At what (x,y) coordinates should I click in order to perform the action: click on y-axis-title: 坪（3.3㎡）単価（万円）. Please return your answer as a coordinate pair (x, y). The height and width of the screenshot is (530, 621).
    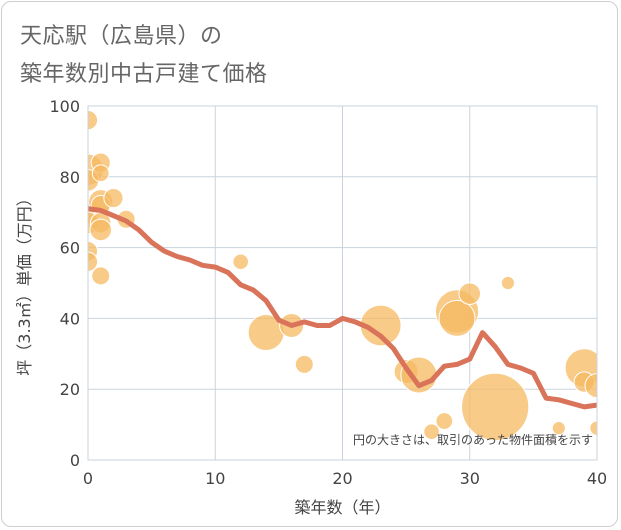
    Looking at the image, I should click on (24, 282).